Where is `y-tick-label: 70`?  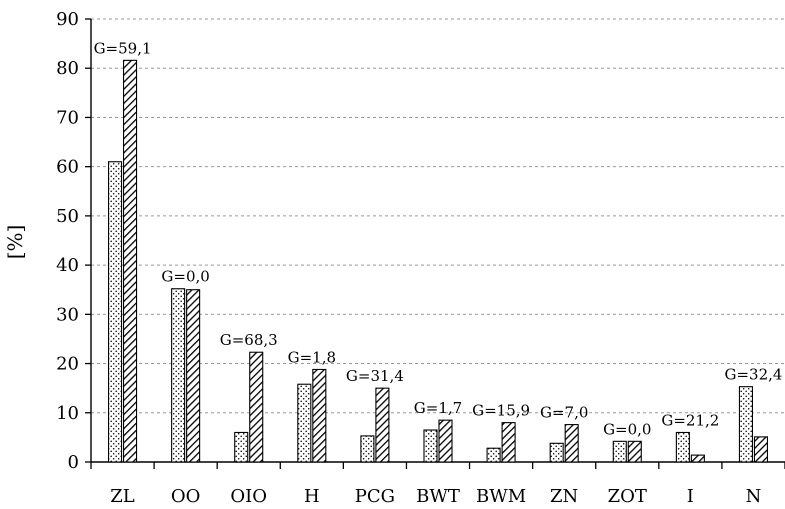
y-tick-label: 70 is located at coordinates (67, 117).